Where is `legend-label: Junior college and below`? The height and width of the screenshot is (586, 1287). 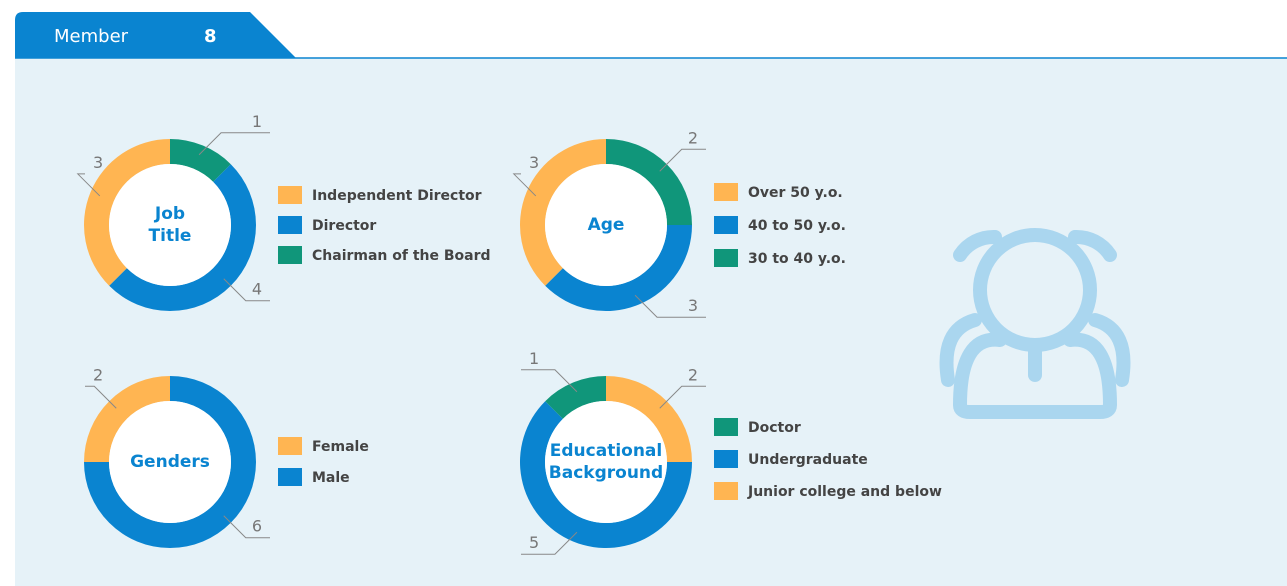 legend-label: Junior college and below is located at coordinates (844, 492).